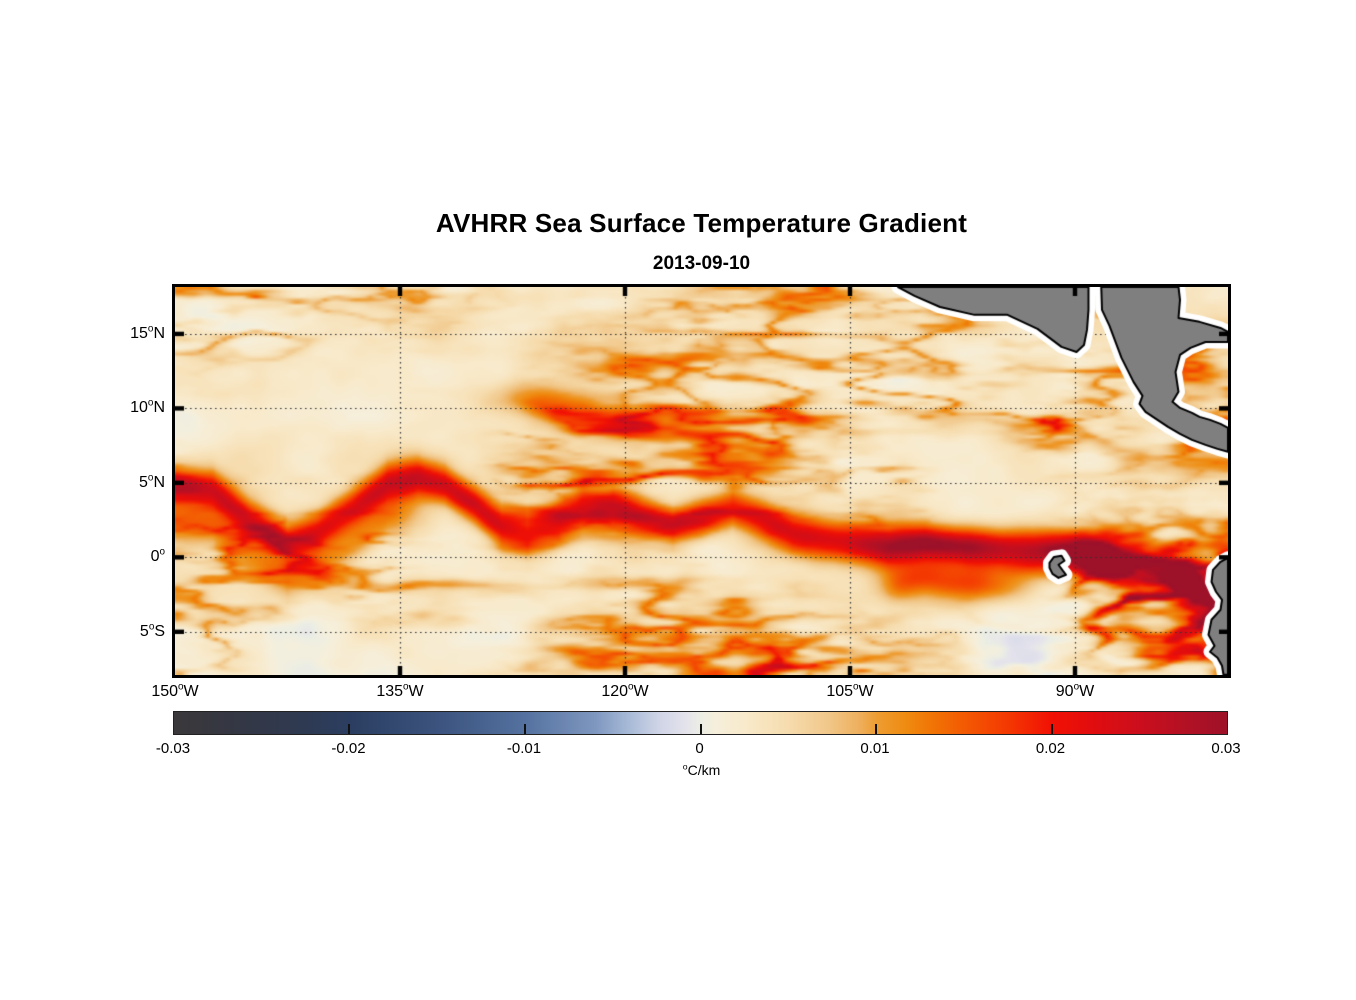 The width and height of the screenshot is (1356, 1000). What do you see at coordinates (625, 690) in the screenshot?
I see `x-tick-label: 120oW` at bounding box center [625, 690].